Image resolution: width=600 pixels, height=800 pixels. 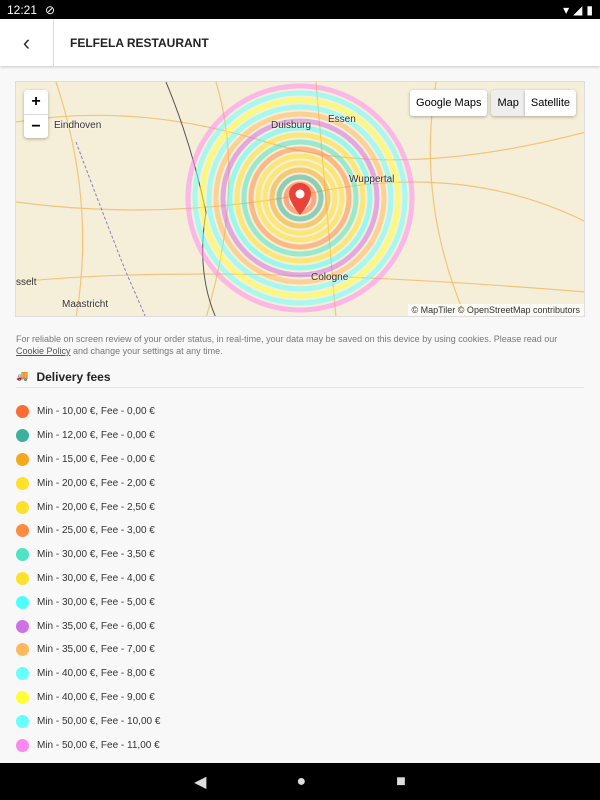 I want to click on signal-icon: ◢, so click(x=578, y=9).